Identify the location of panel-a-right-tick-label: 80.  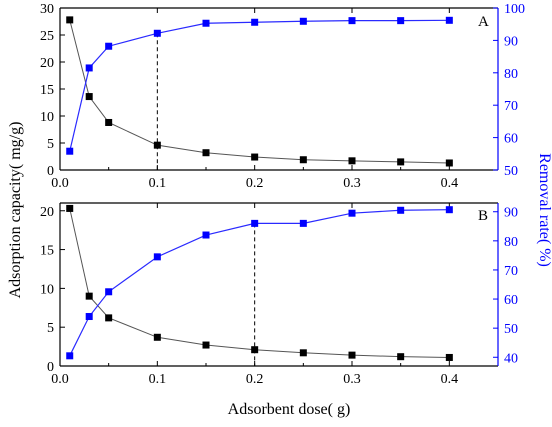
(511, 74).